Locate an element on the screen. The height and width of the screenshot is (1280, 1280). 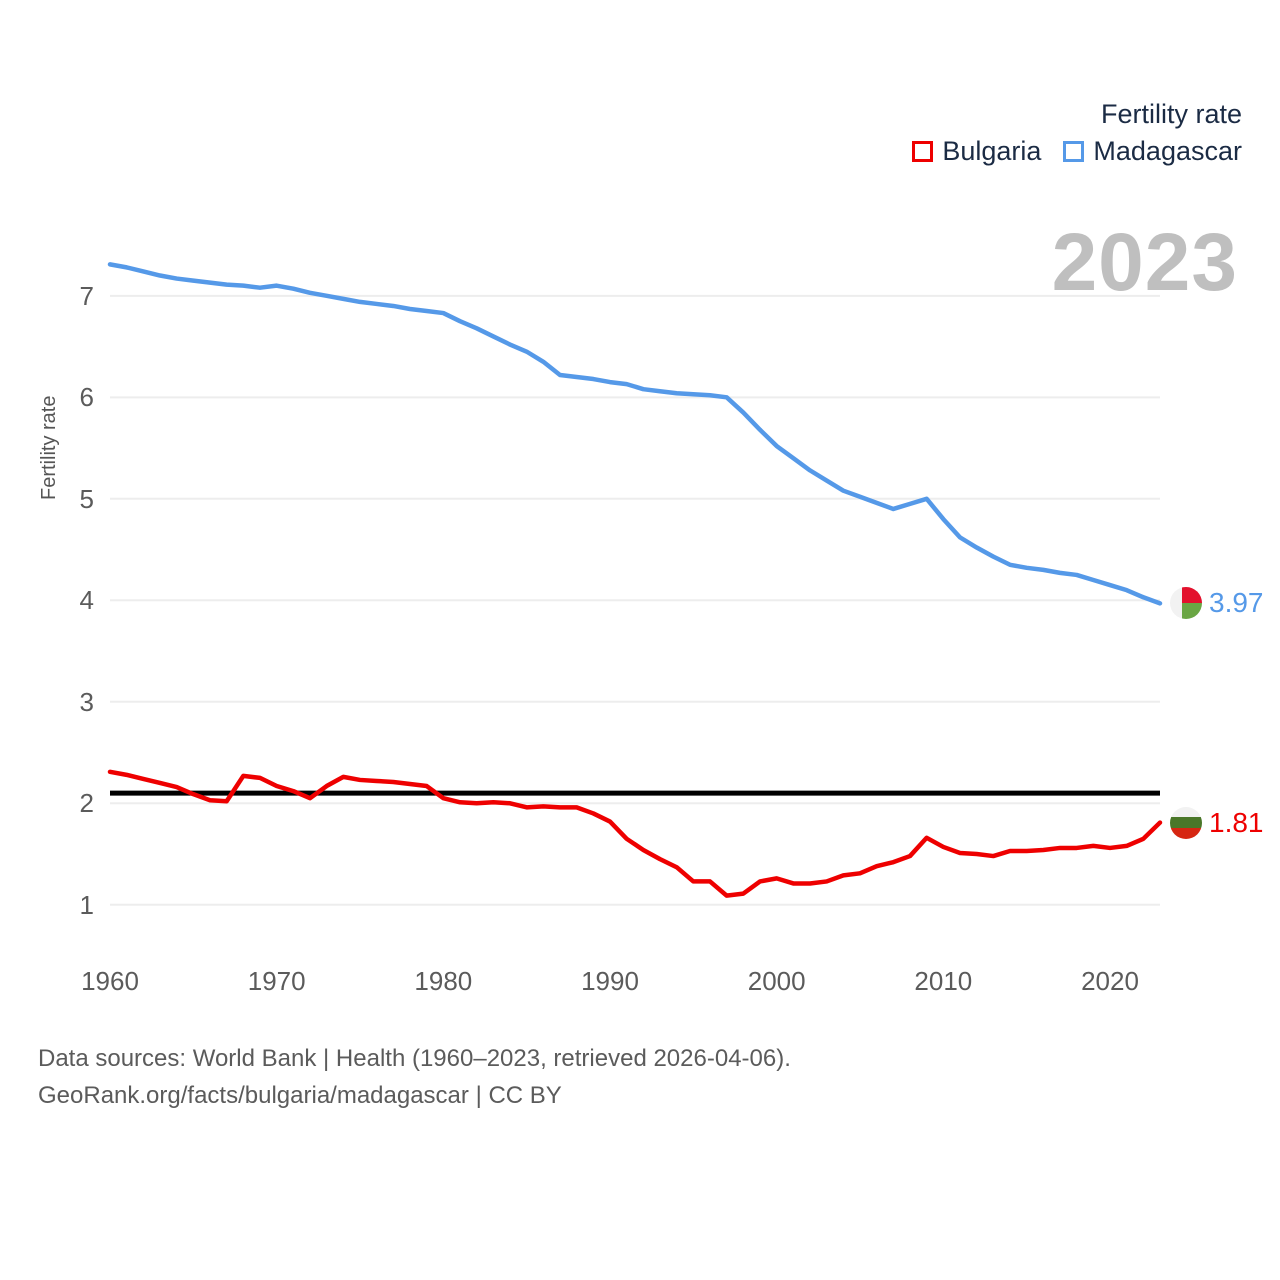
y-tick-label: 1 is located at coordinates (86, 904).